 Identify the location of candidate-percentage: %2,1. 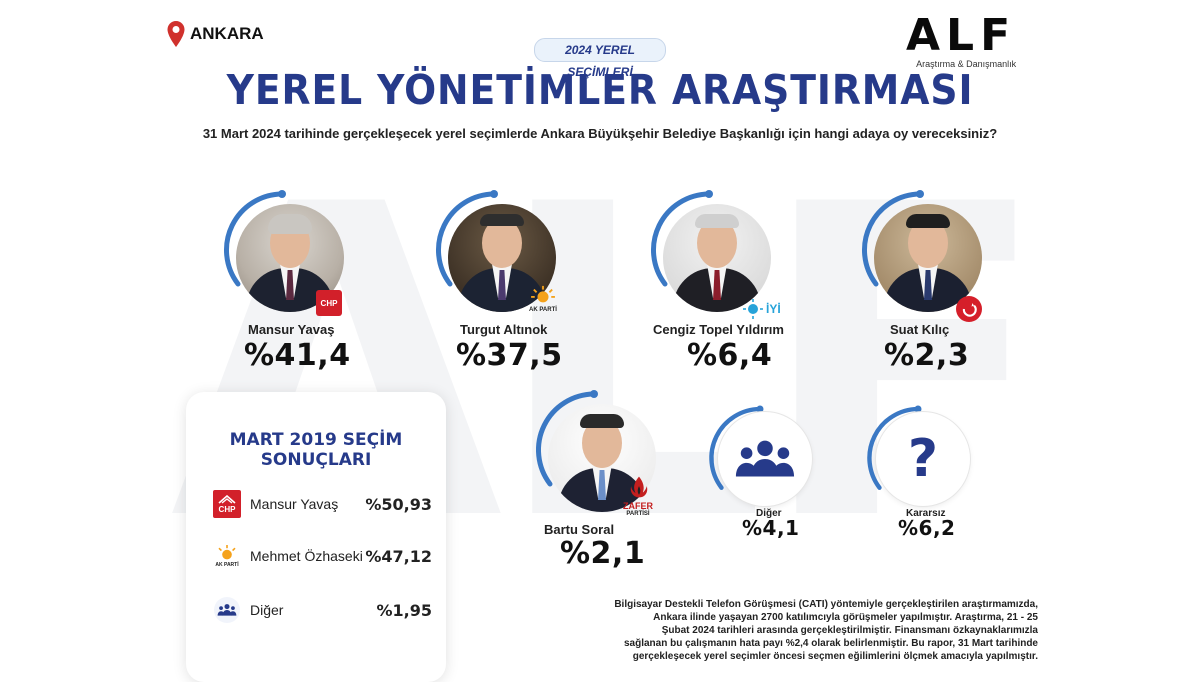
(603, 553).